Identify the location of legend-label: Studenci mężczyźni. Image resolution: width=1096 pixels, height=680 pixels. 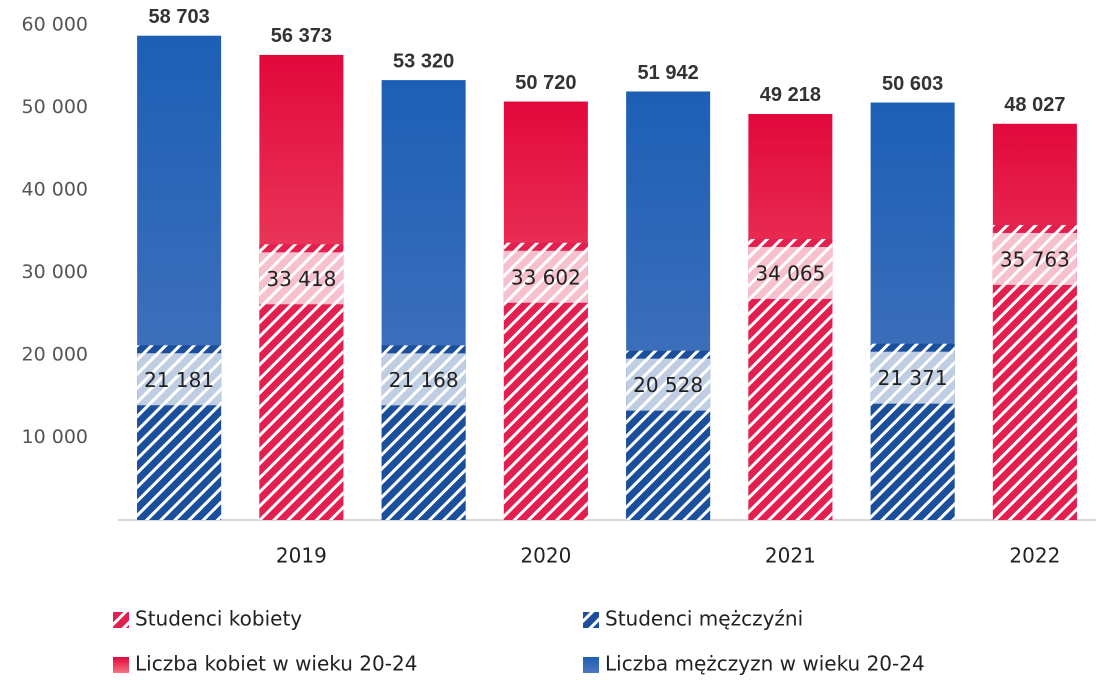
(704, 619).